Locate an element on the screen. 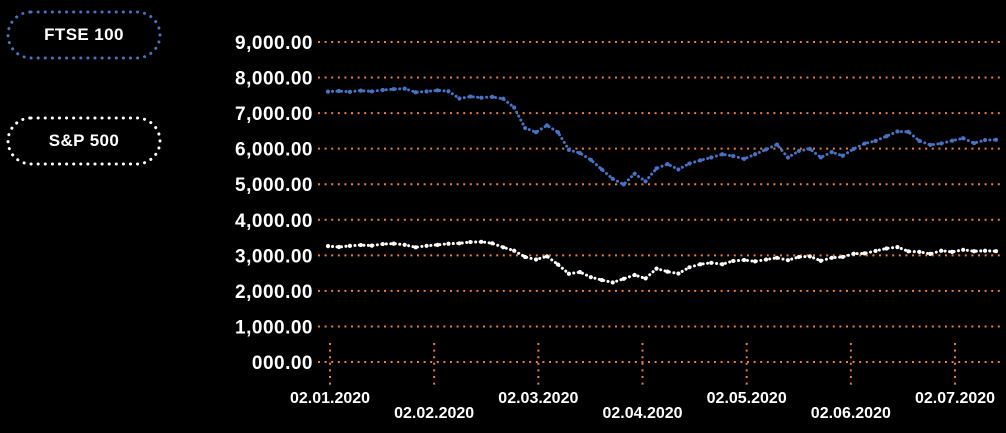 The height and width of the screenshot is (433, 1006). legend-sp-500-border is located at coordinates (84, 141).